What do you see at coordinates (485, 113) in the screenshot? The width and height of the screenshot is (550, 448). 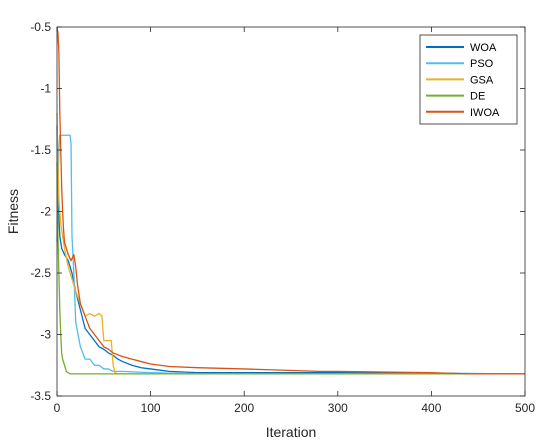 I see `legend-label-iwoa: IWOA` at bounding box center [485, 113].